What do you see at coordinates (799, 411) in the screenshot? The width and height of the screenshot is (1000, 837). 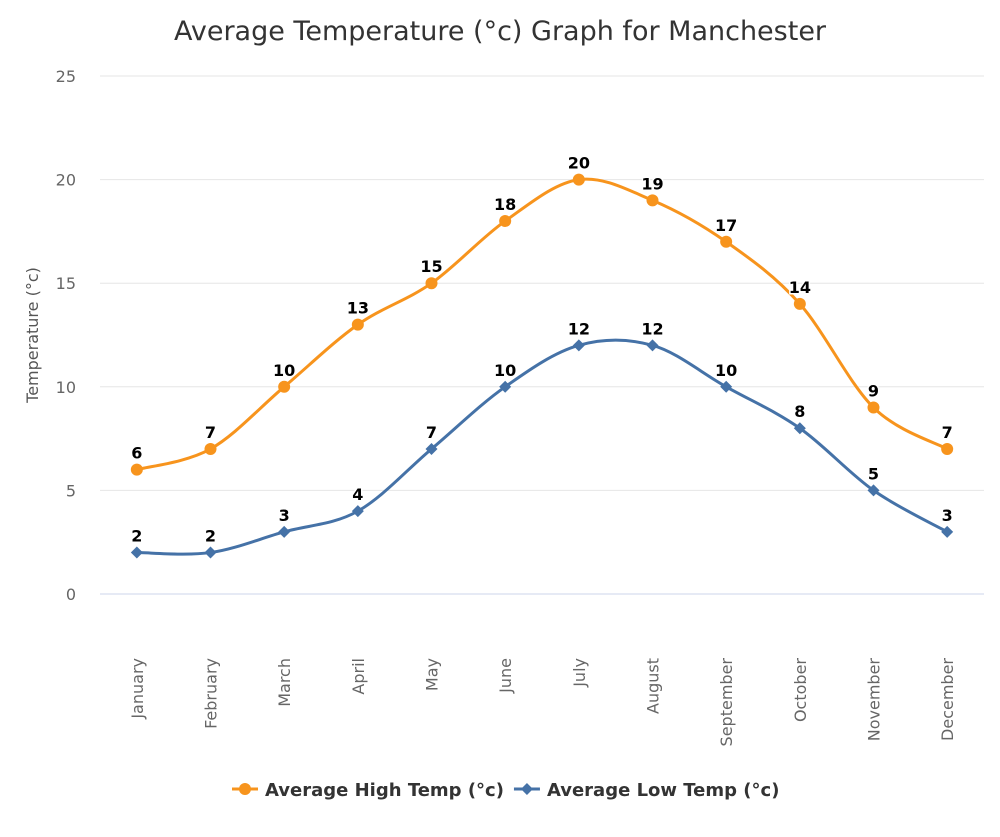 I see `data-label: 8` at bounding box center [799, 411].